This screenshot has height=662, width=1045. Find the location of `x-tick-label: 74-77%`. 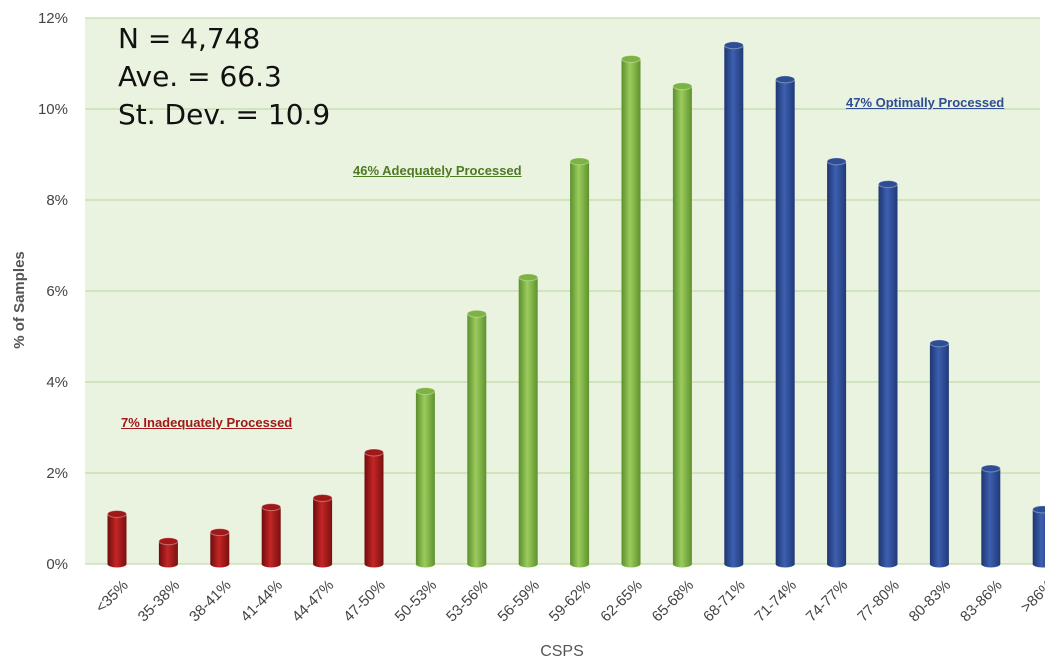

x-tick-label: 74-77% is located at coordinates (827, 601).